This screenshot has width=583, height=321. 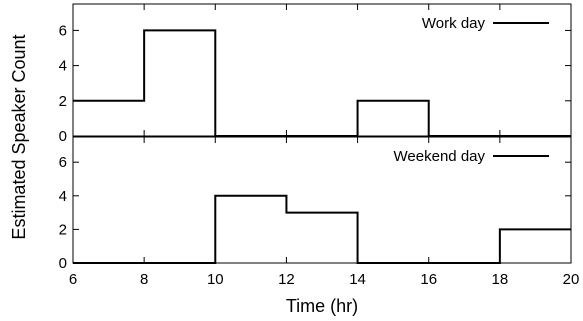 I want to click on x-axis-title: Time (hr), so click(x=322, y=306).